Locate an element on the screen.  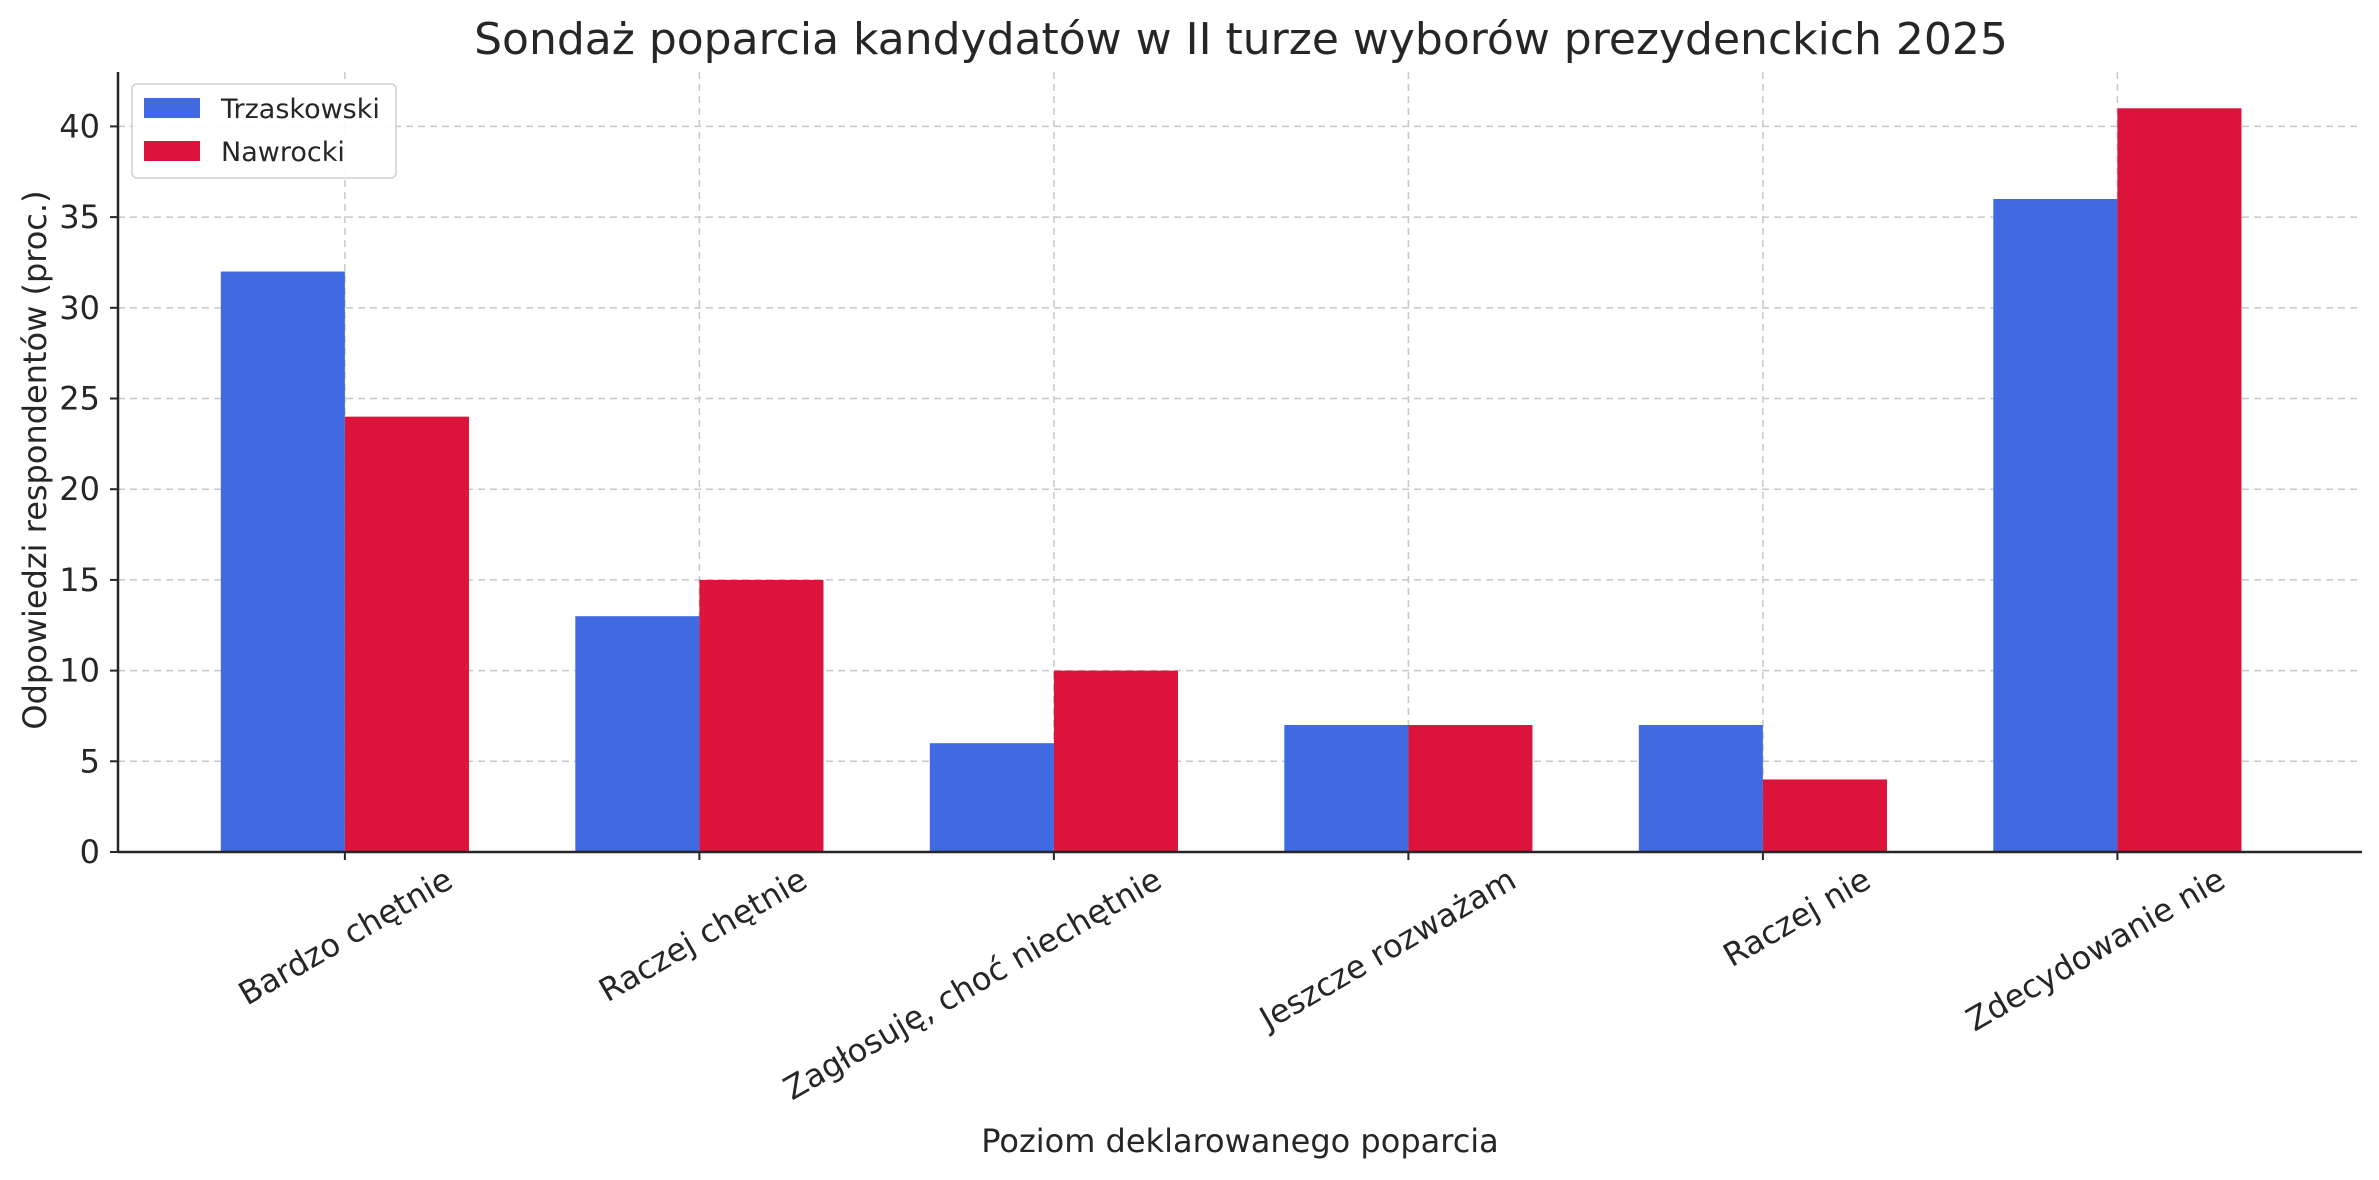
y-tick-label: 35 is located at coordinates (79, 217).